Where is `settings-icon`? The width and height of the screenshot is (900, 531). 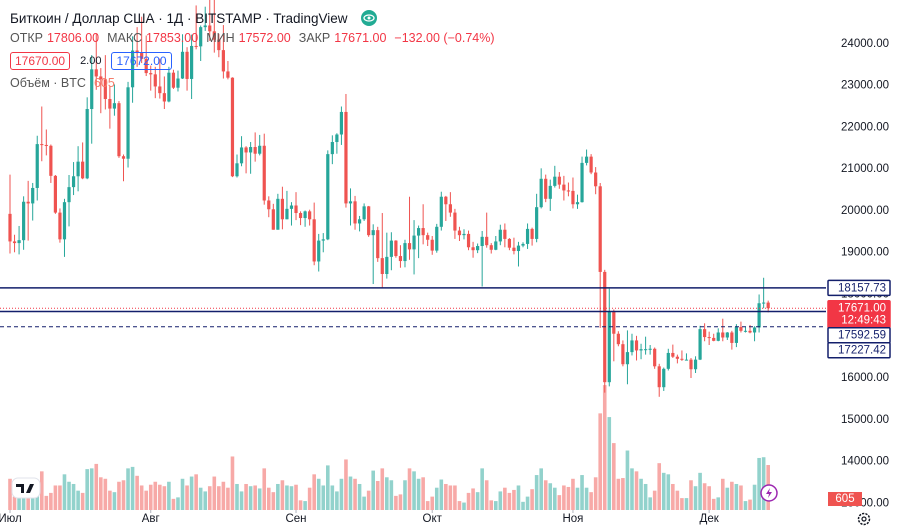
settings-icon is located at coordinates (864, 519).